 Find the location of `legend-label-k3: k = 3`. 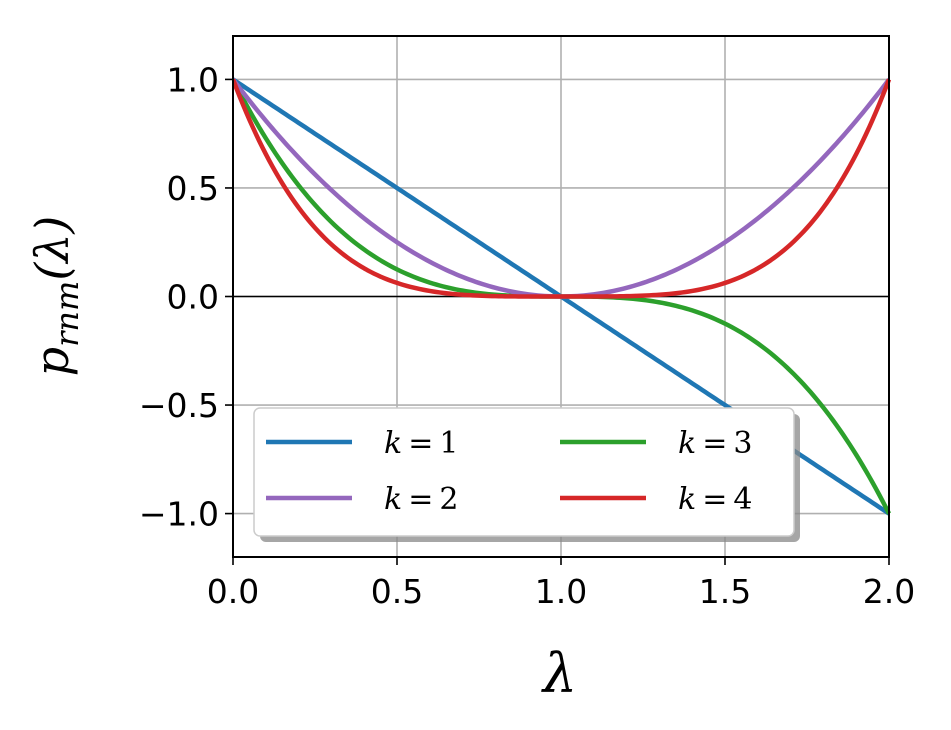

legend-label-k3: k = 3 is located at coordinates (715, 443).